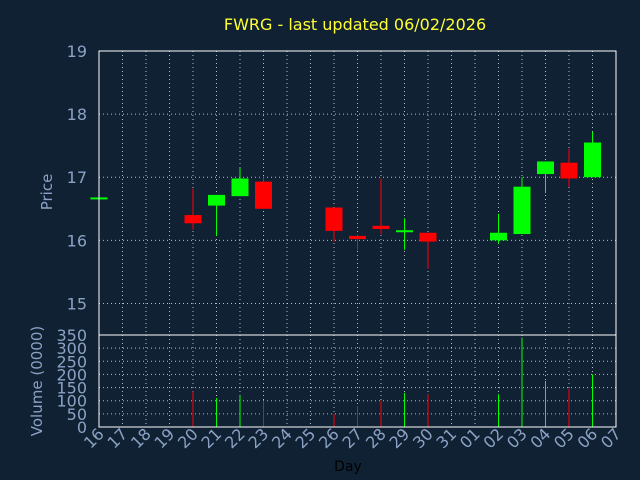 The image size is (640, 480). Describe the element at coordinates (47, 192) in the screenshot. I see `price-axis-label: Price` at that location.